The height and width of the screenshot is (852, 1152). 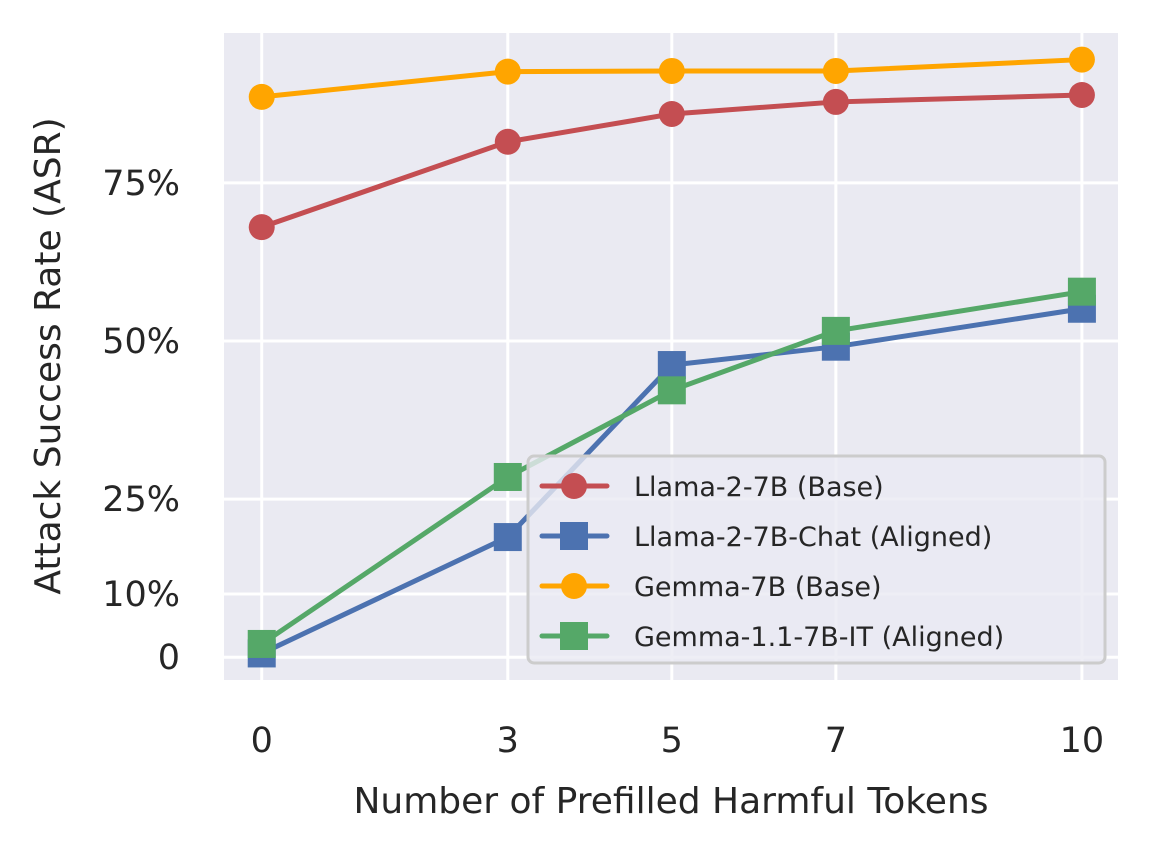 I want to click on y-tick-label: 0, so click(x=169, y=658).